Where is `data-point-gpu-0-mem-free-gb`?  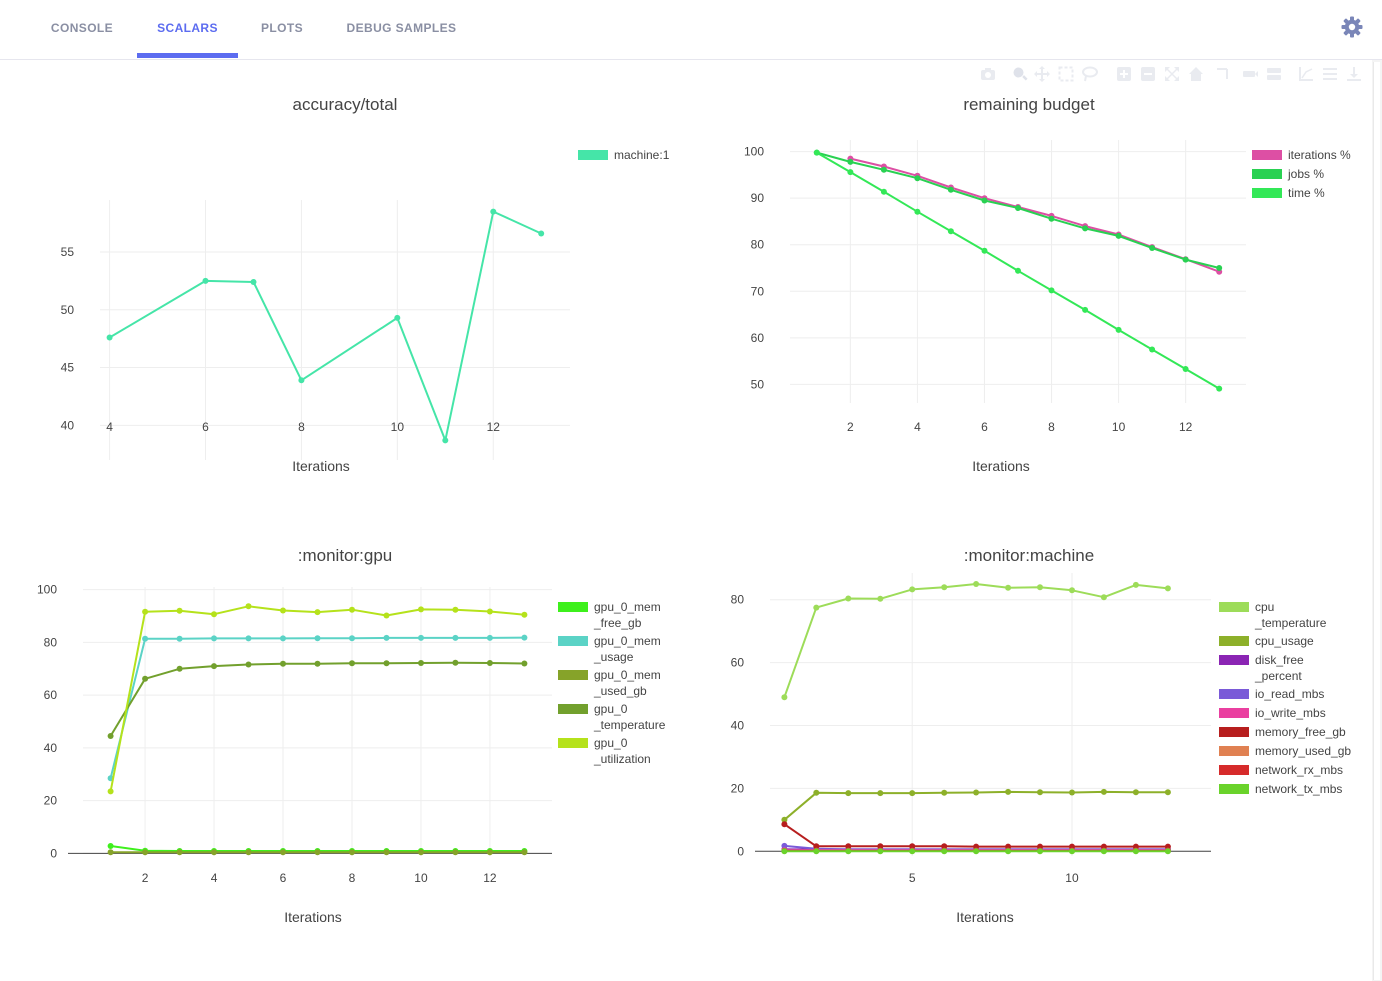 data-point-gpu-0-mem-free-gb is located at coordinates (110, 846).